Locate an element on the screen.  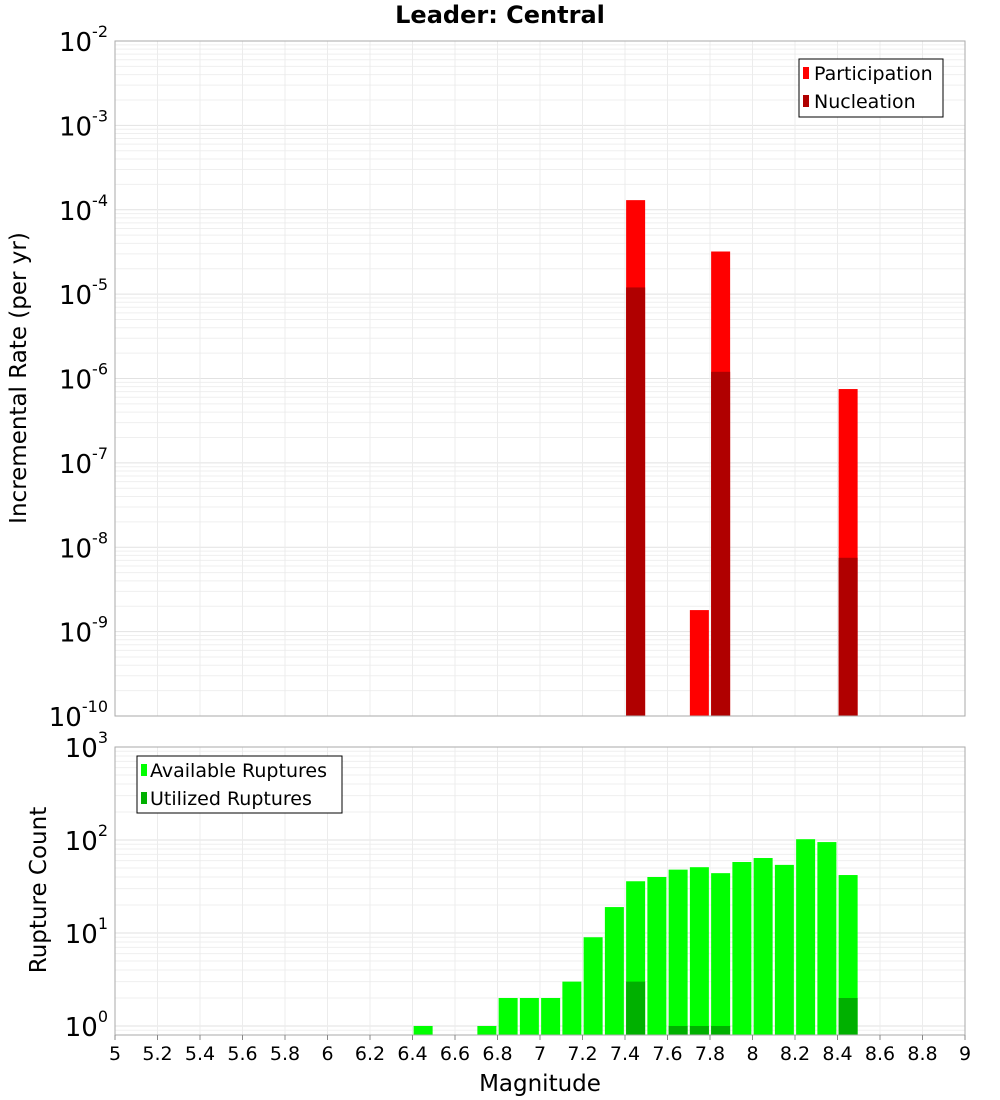
x-tick-label: 5.8 is located at coordinates (285, 1054).